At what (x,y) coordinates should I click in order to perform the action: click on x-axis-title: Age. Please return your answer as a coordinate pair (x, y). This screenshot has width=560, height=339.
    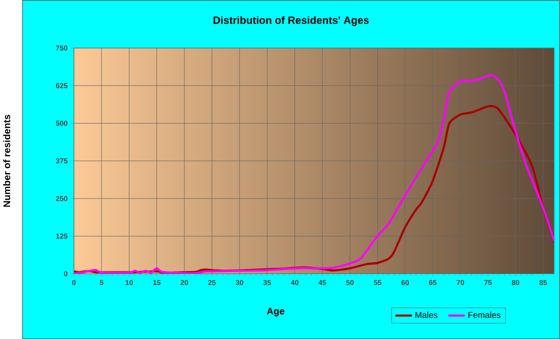
    Looking at the image, I should click on (275, 312).